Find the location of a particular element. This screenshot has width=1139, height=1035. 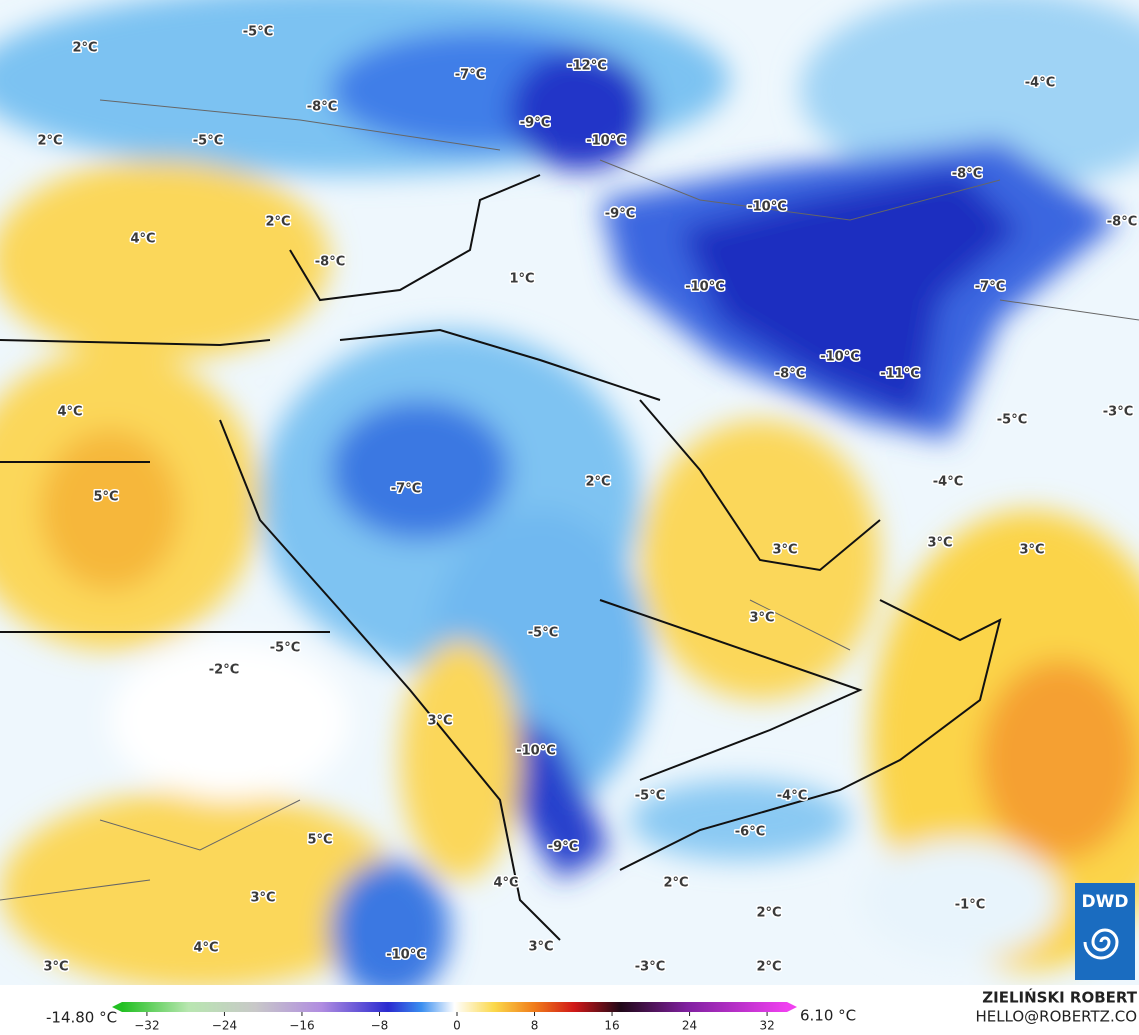

colorbar-tick-label: −8 is located at coordinates (380, 1026).